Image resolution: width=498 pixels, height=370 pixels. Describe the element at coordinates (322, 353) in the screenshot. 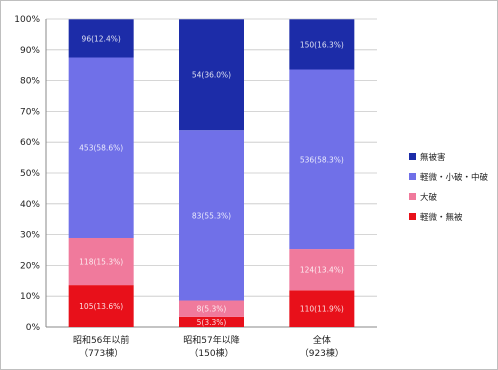

I see `x-tick-sublabel: （923棟）` at that location.